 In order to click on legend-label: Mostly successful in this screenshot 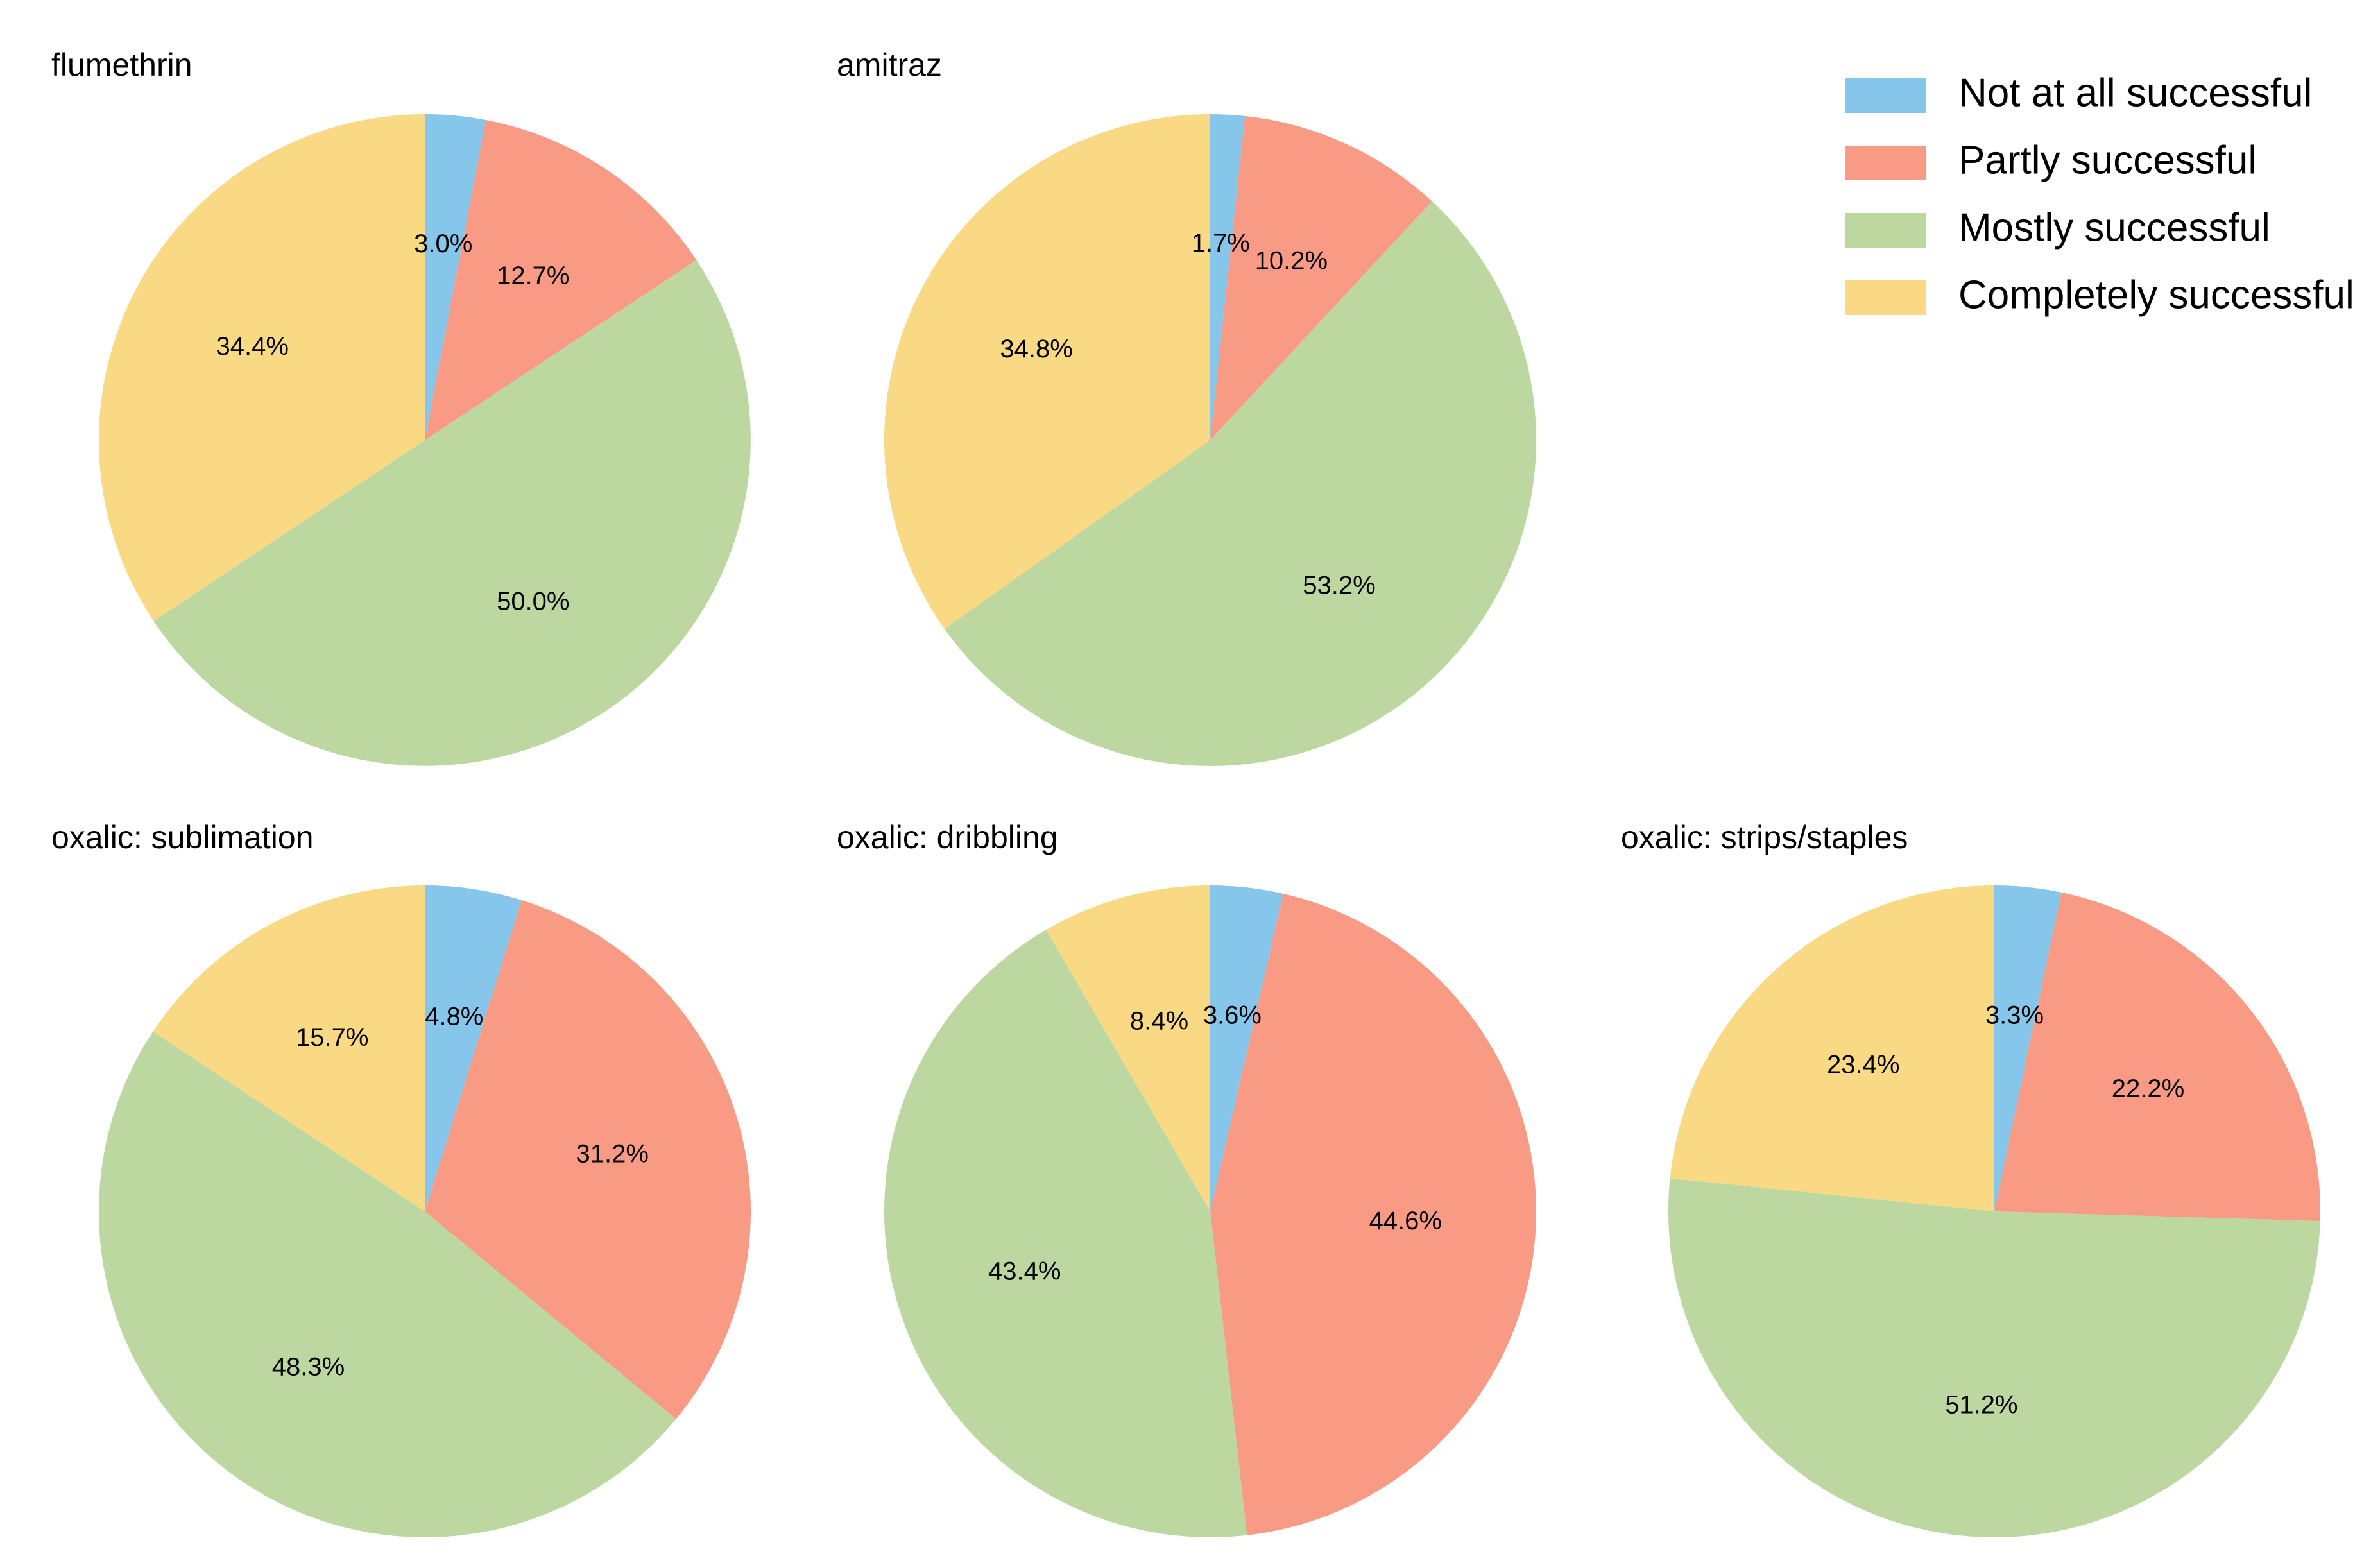, I will do `click(2114, 227)`.